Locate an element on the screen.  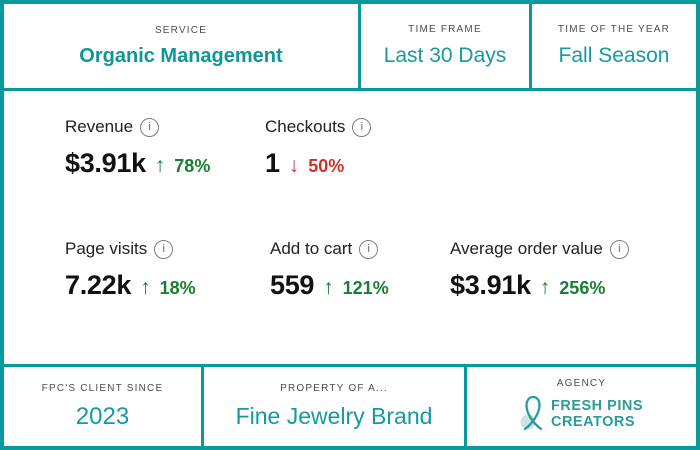
metric-revenue: Revenue i $3.91k ↑ 78% is located at coordinates (137, 148).